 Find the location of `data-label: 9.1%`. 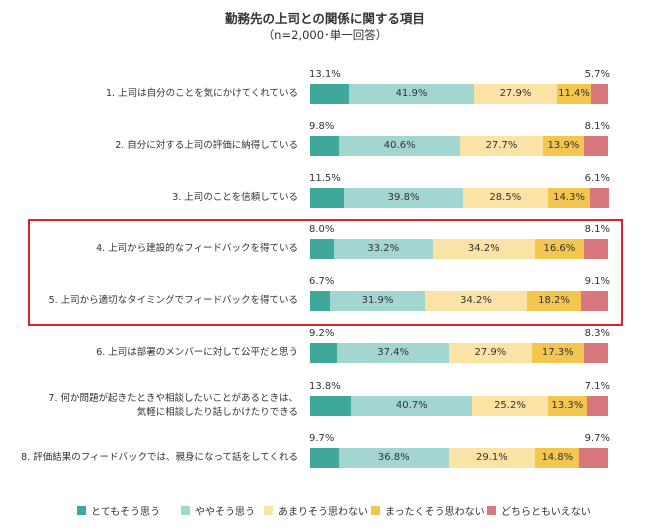

data-label: 9.1% is located at coordinates (597, 281).